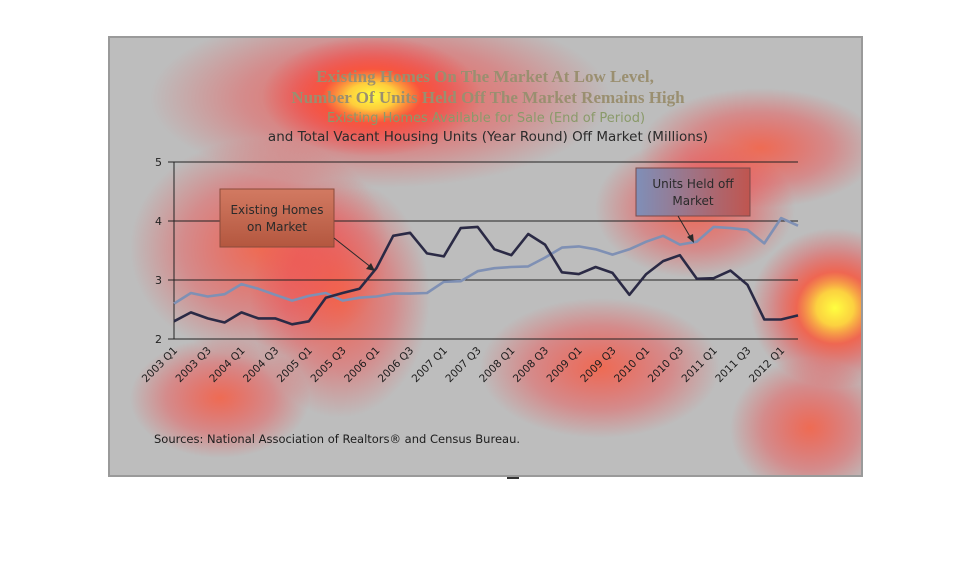 The height and width of the screenshot is (572, 970). Describe the element at coordinates (277, 218) in the screenshot. I see `annotation-box-existing-homes` at that location.